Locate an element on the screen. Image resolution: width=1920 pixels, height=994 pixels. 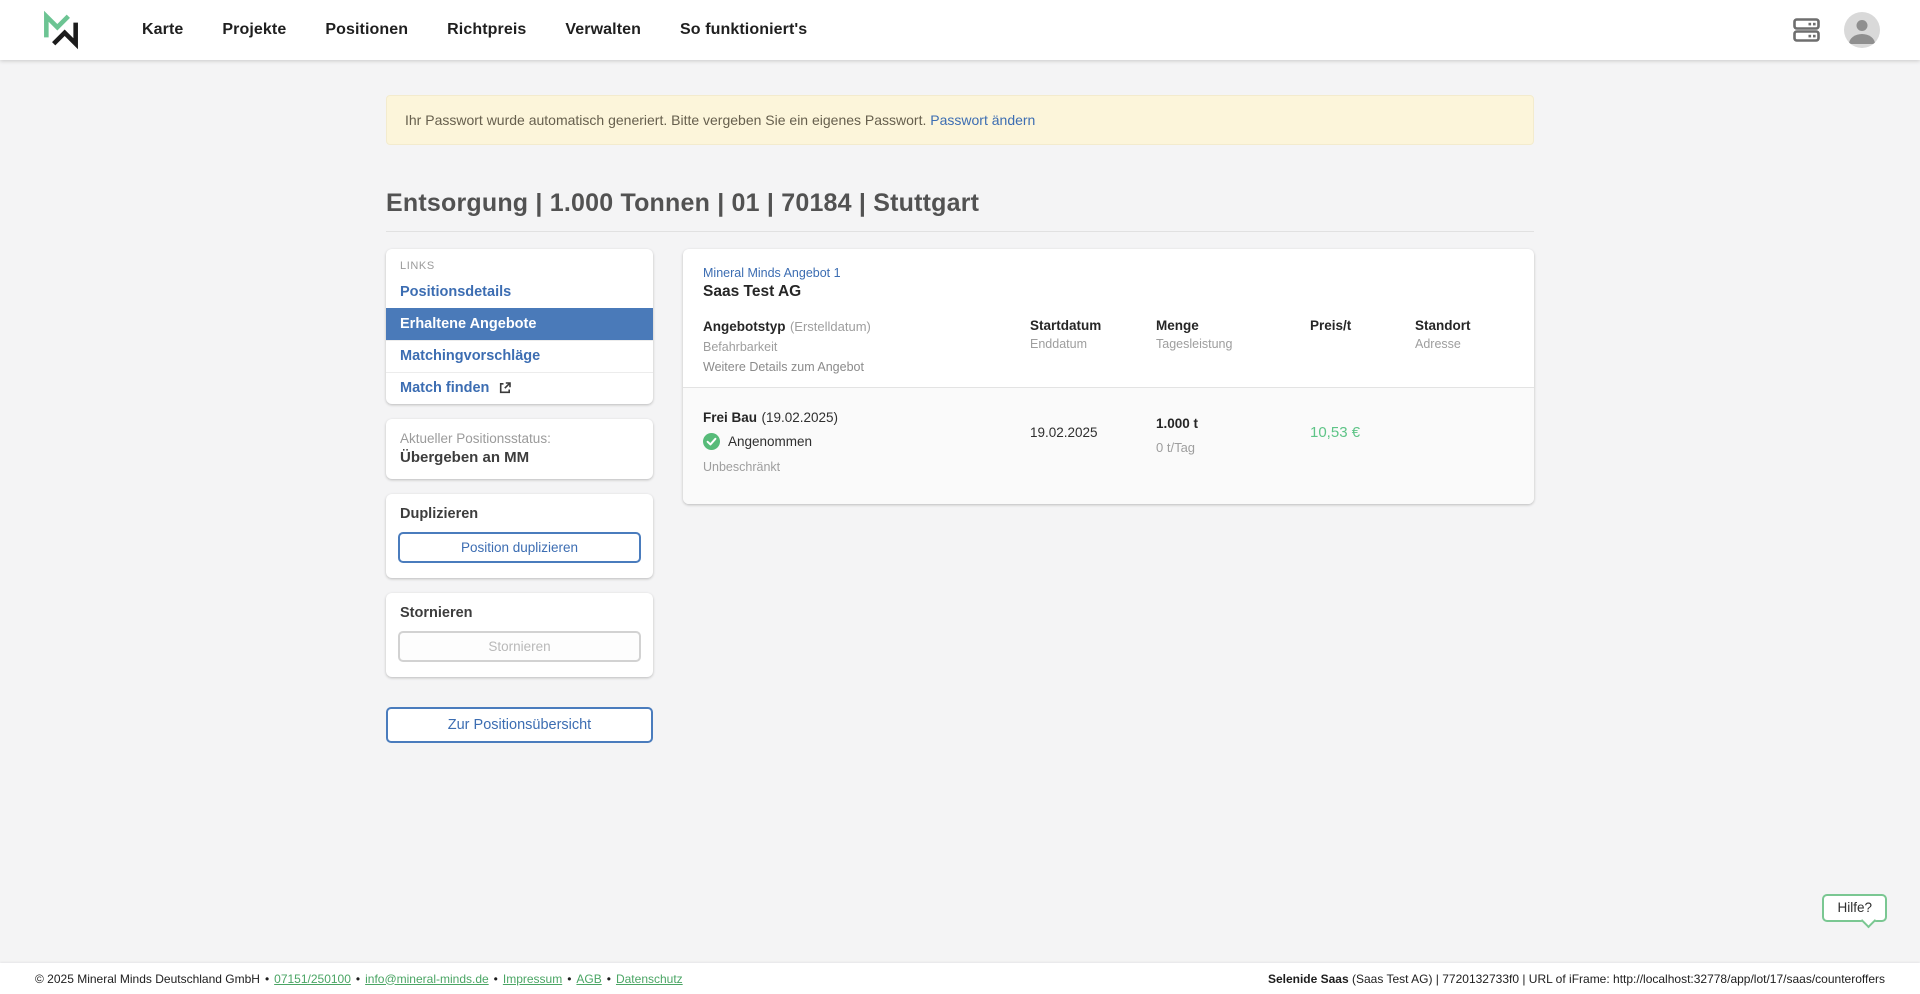
col-menge: Menge Tagesleistung is located at coordinates (1233, 346).